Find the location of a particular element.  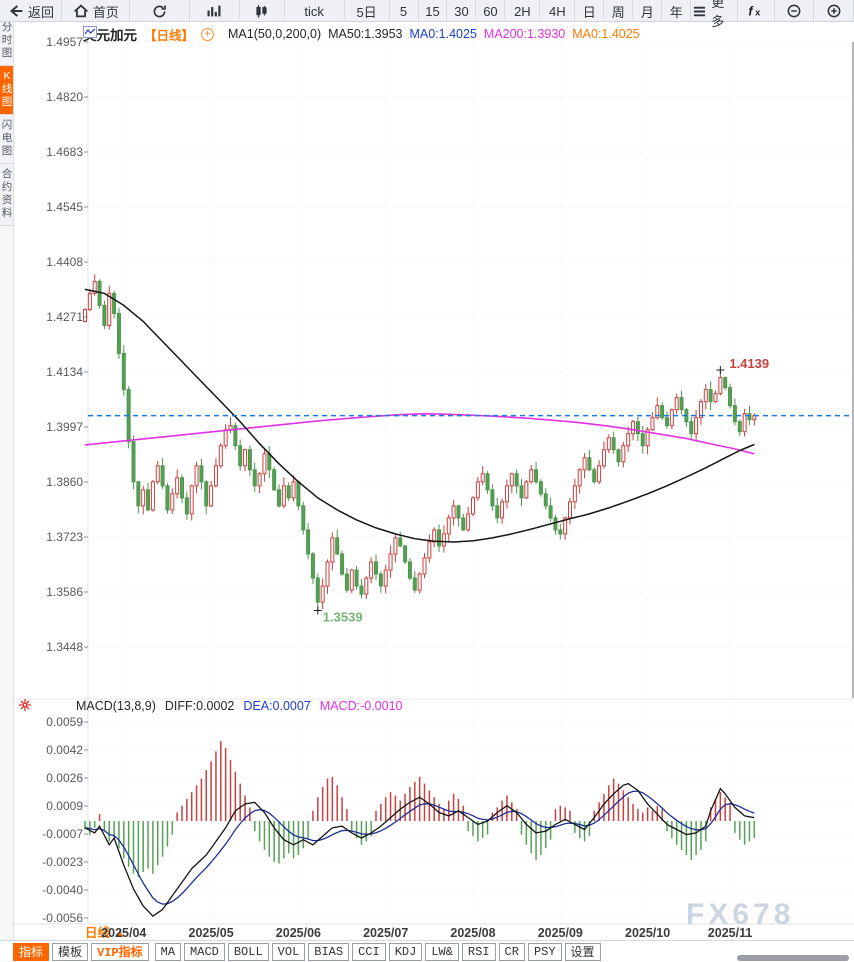

sidebar-item-contract-info: 合约资料 is located at coordinates (6, 195).